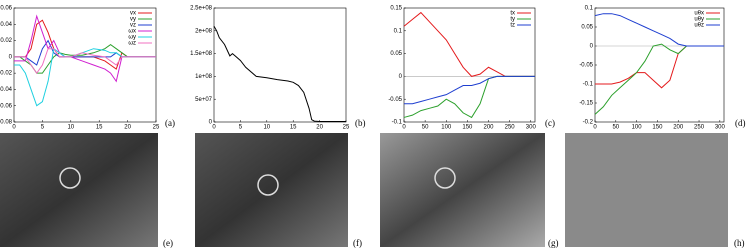 The height and width of the screenshot is (251, 751). What do you see at coordinates (201, 9) in the screenshot?
I see `y-tick-label: 2.5e+08` at bounding box center [201, 9].